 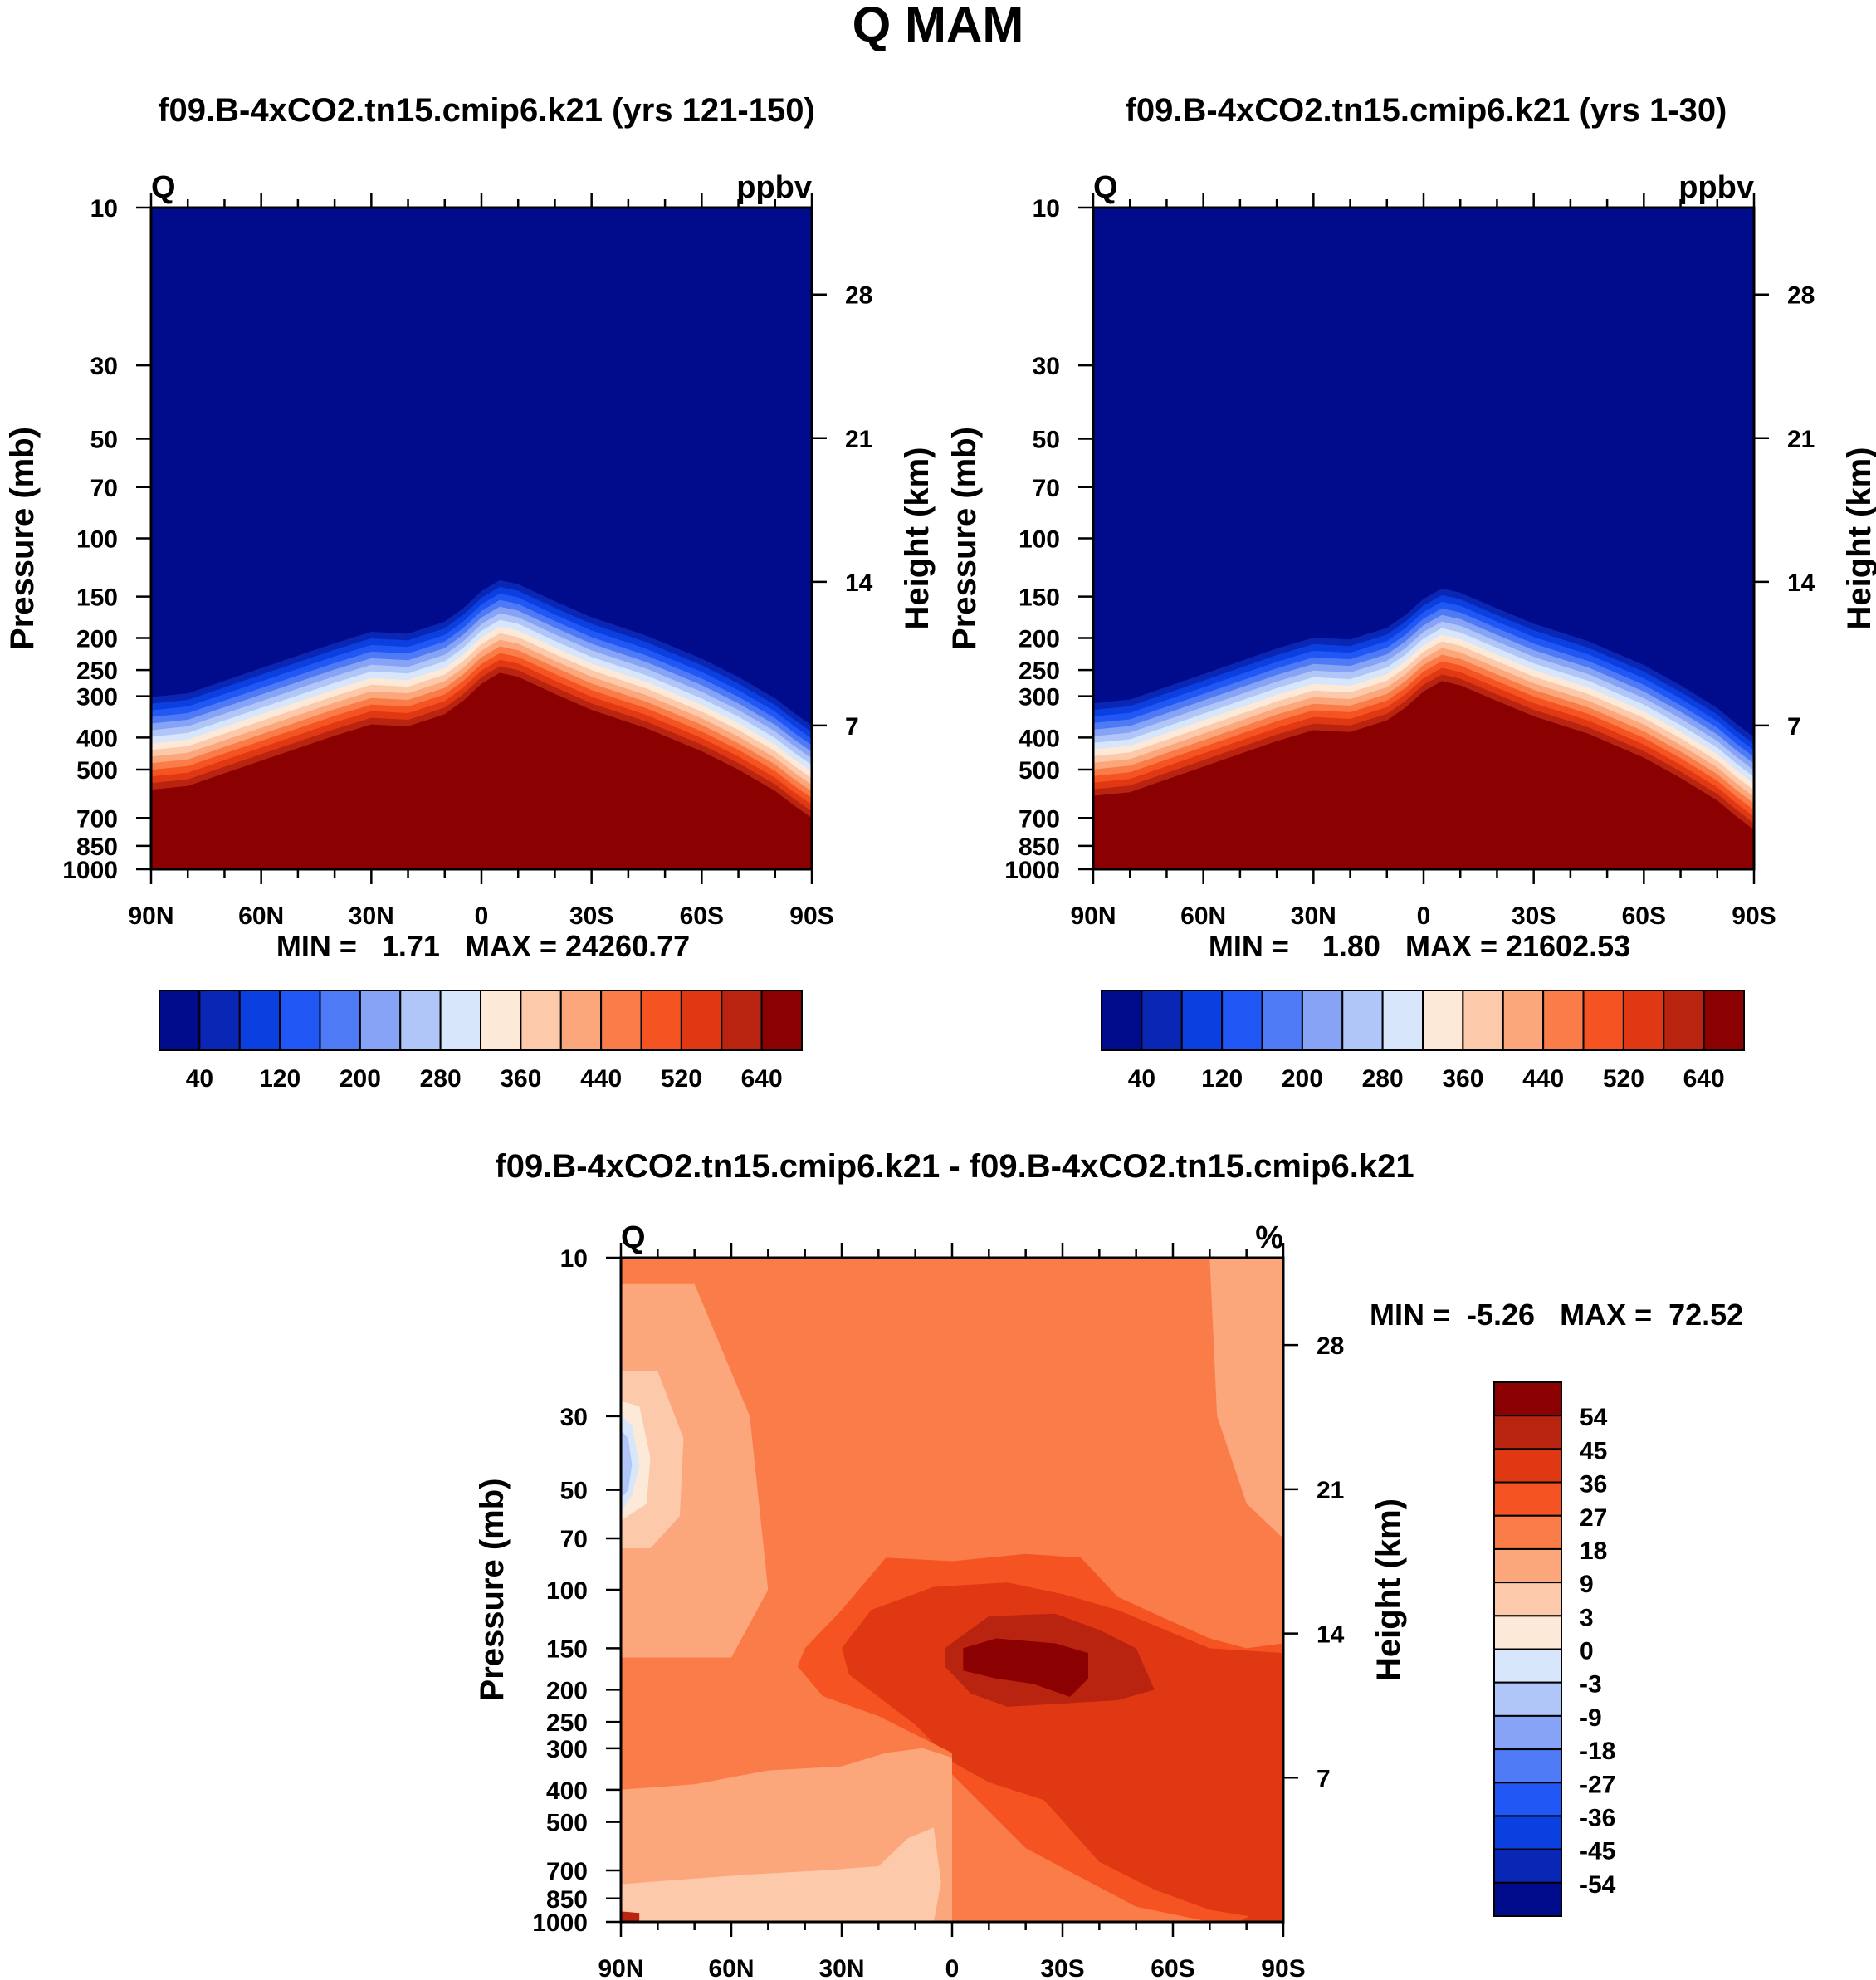 I want to click on colorbar-label: 280, so click(x=441, y=1079).